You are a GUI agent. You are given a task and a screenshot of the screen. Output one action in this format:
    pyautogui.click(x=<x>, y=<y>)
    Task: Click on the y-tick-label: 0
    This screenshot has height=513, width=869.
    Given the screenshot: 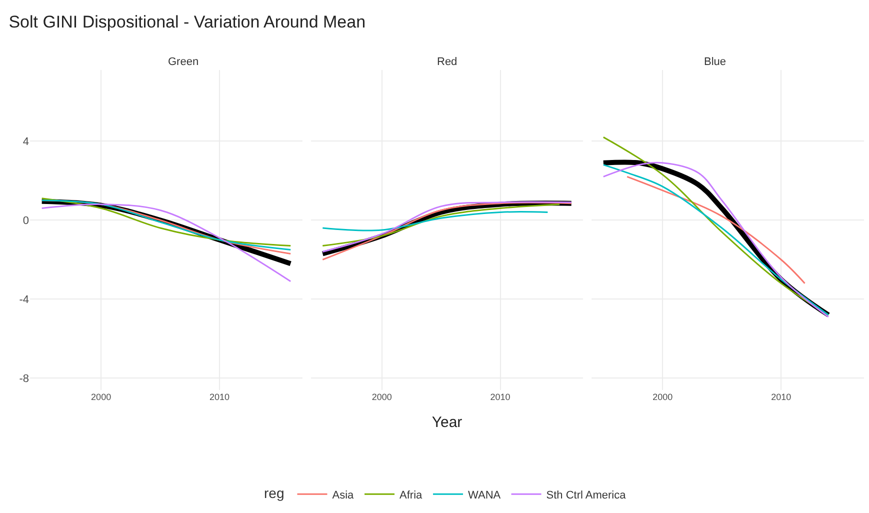 What is the action you would take?
    pyautogui.click(x=25, y=220)
    